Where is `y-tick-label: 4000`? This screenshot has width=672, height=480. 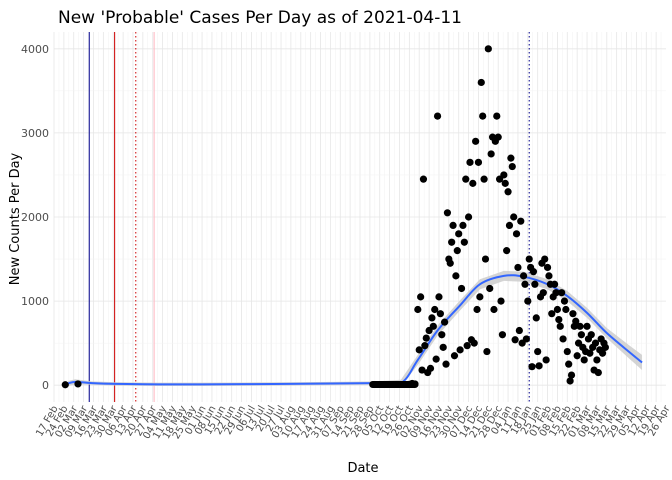 y-tick-label: 4000 is located at coordinates (35, 49).